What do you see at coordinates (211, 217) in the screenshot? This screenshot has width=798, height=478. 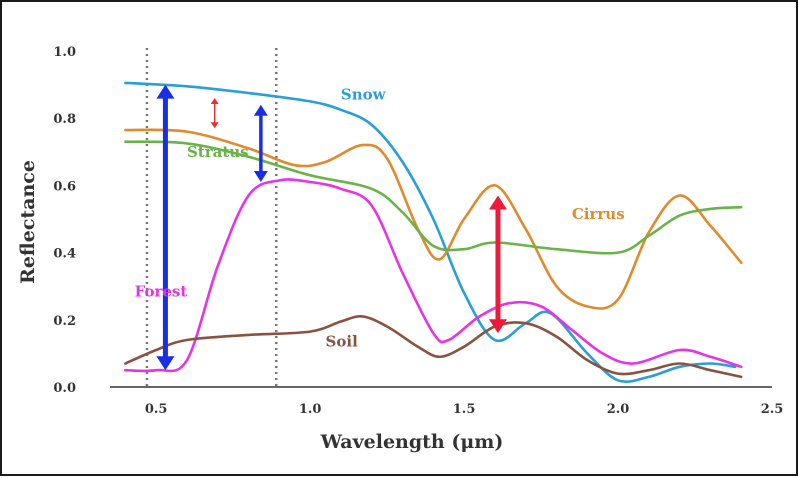 I see `reference-lines` at bounding box center [211, 217].